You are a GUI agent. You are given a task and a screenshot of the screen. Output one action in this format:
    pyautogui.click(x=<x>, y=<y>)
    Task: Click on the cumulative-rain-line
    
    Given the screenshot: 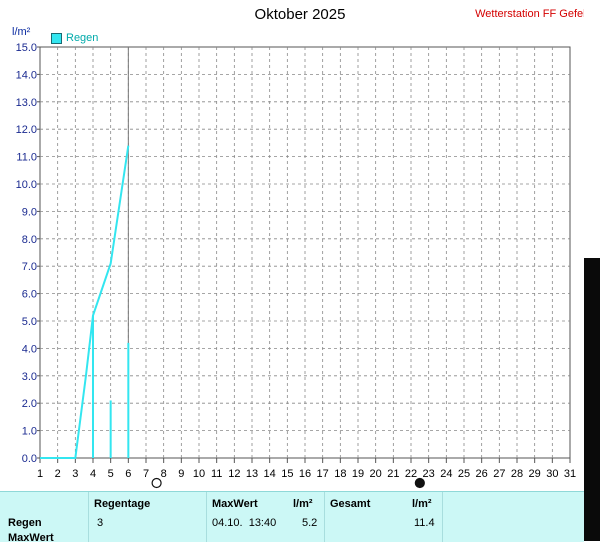 What is the action you would take?
    pyautogui.click(x=85, y=302)
    